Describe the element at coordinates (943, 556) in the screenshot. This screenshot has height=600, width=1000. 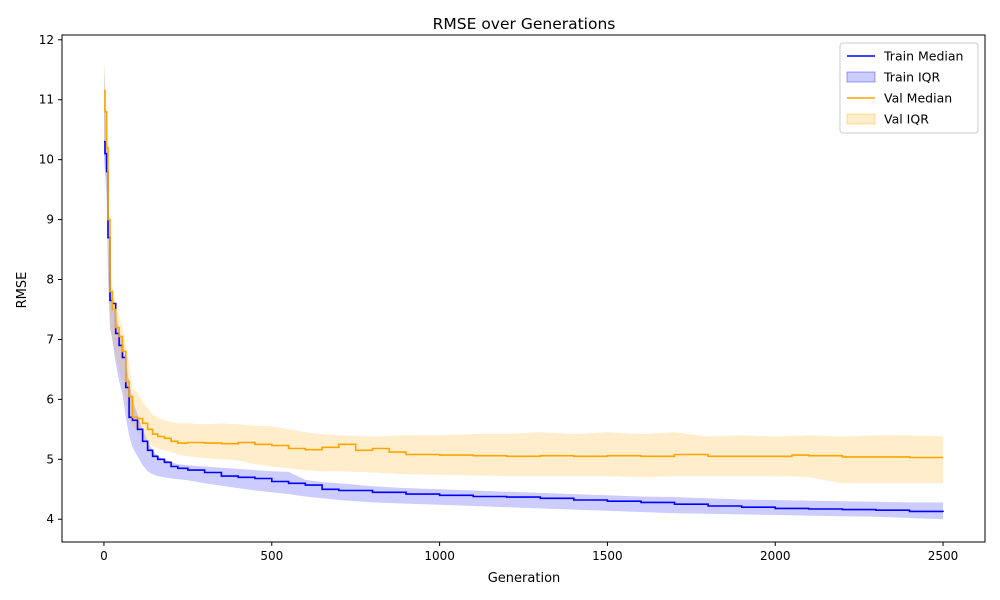
I see `x-tick-label: 2500` at that location.